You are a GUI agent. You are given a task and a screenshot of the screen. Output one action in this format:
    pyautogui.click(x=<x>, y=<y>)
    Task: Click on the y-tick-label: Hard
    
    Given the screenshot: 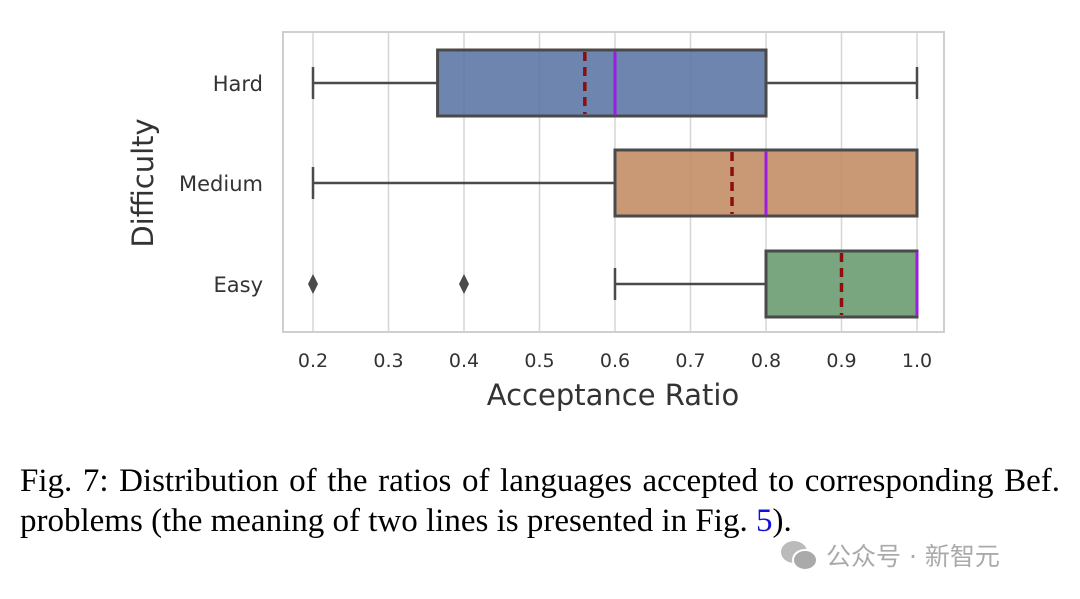 What is the action you would take?
    pyautogui.click(x=238, y=84)
    